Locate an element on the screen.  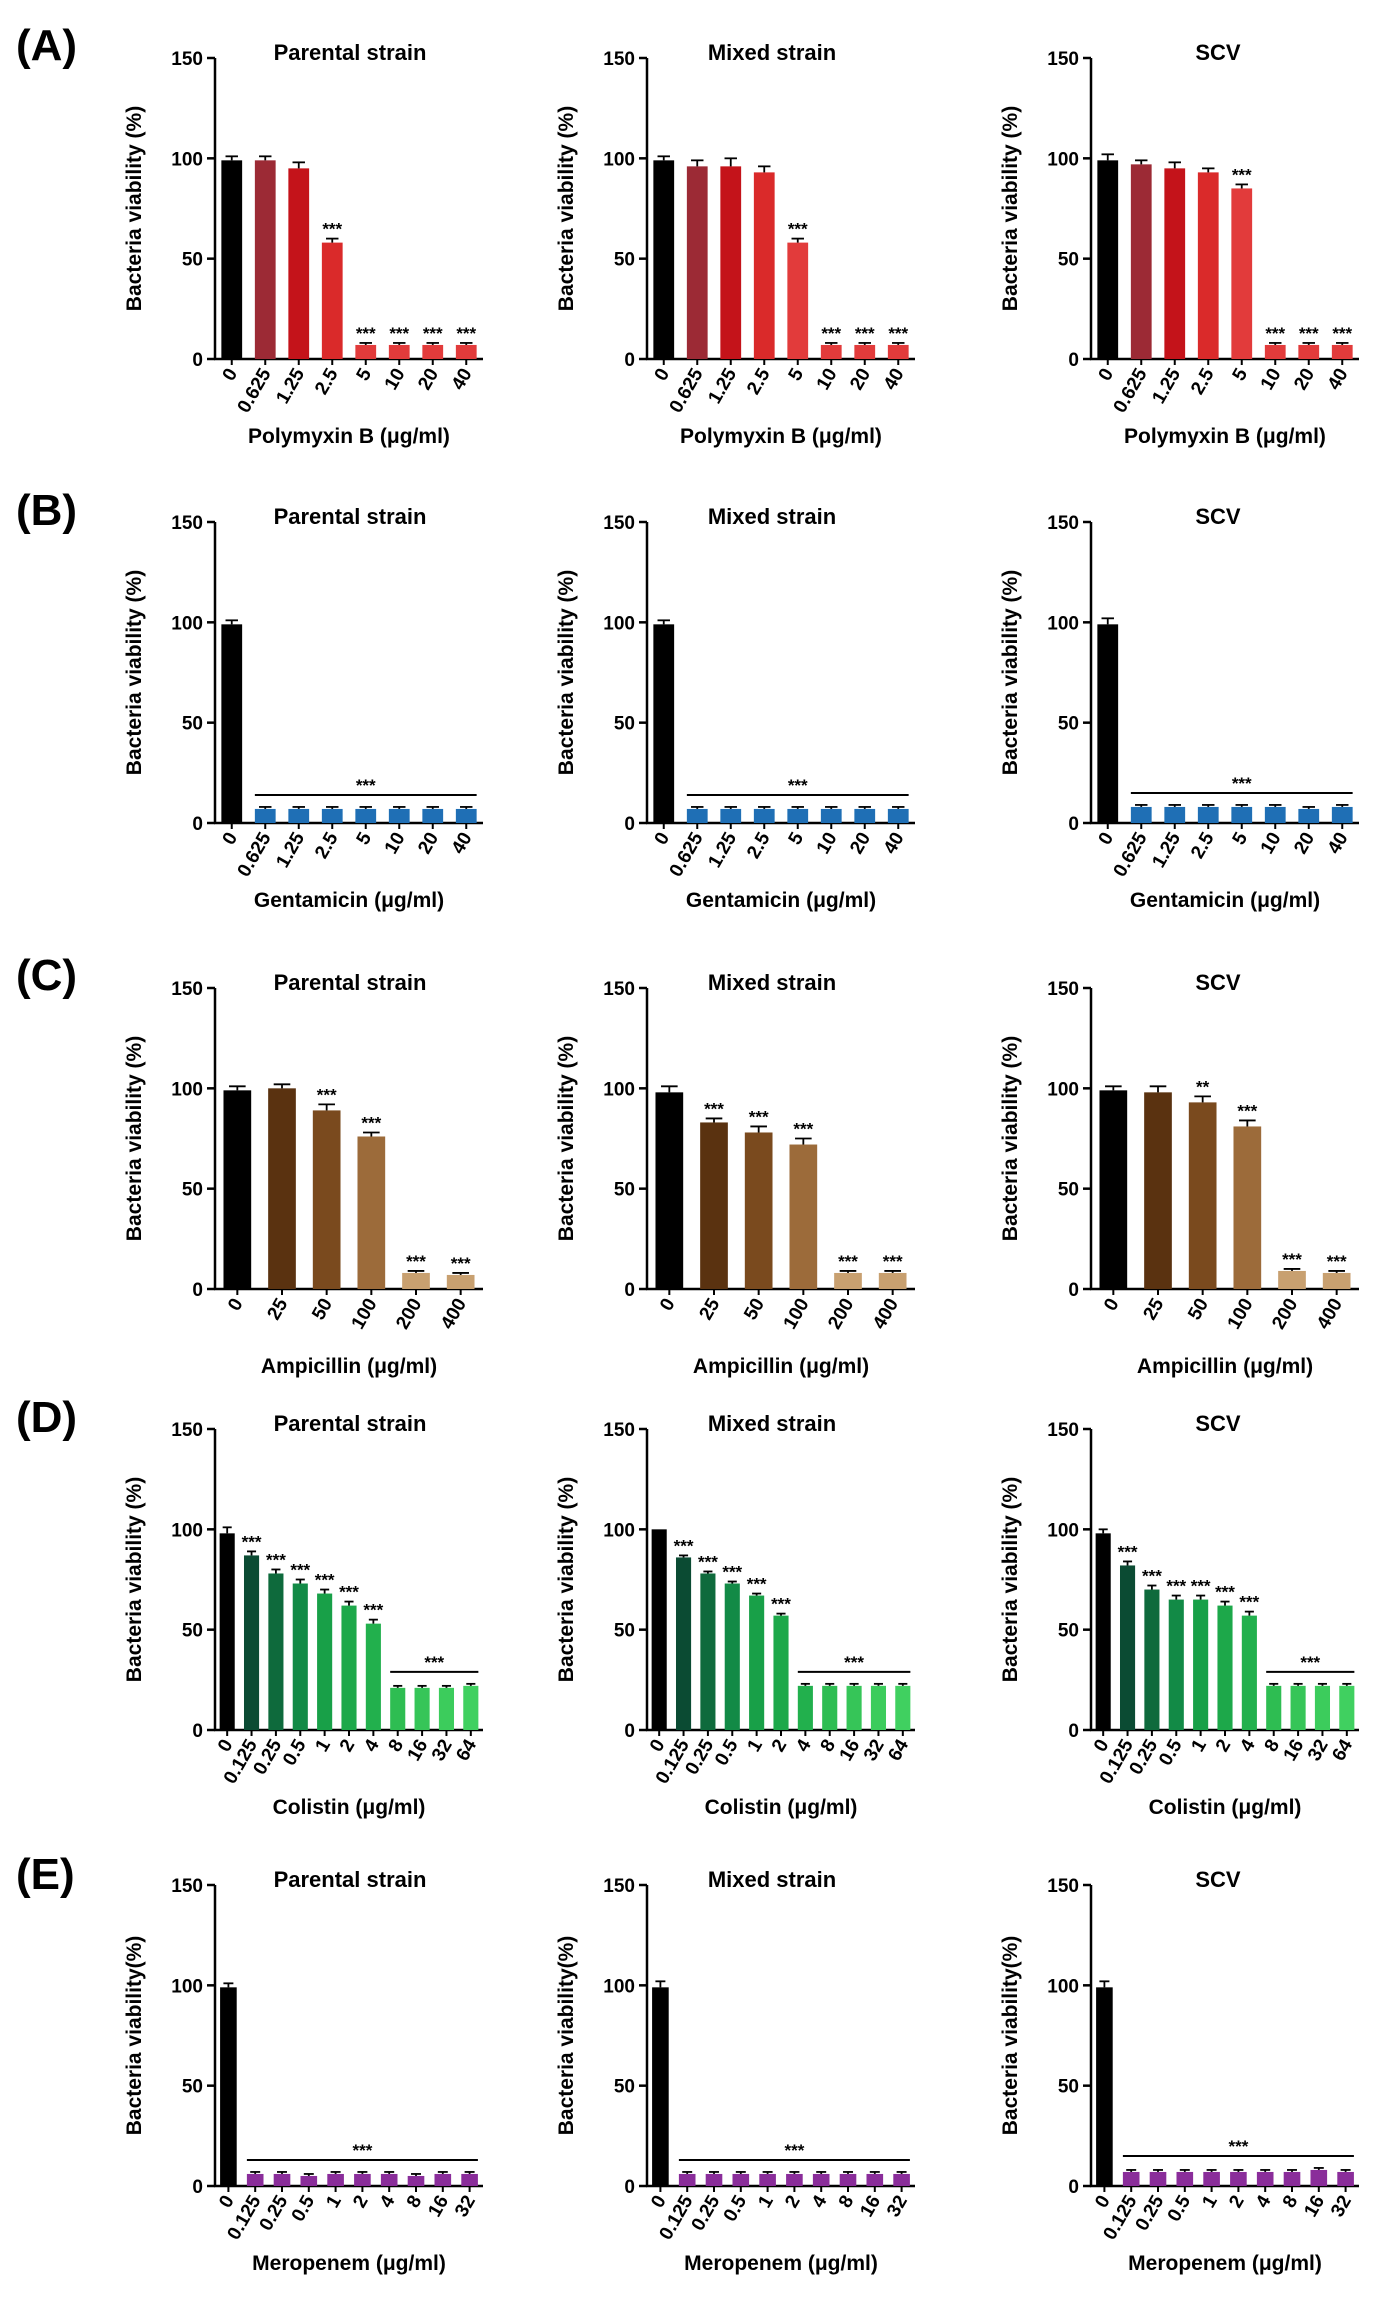
x-axis-label: Meropenem (μg/ml) is located at coordinates (349, 2263).